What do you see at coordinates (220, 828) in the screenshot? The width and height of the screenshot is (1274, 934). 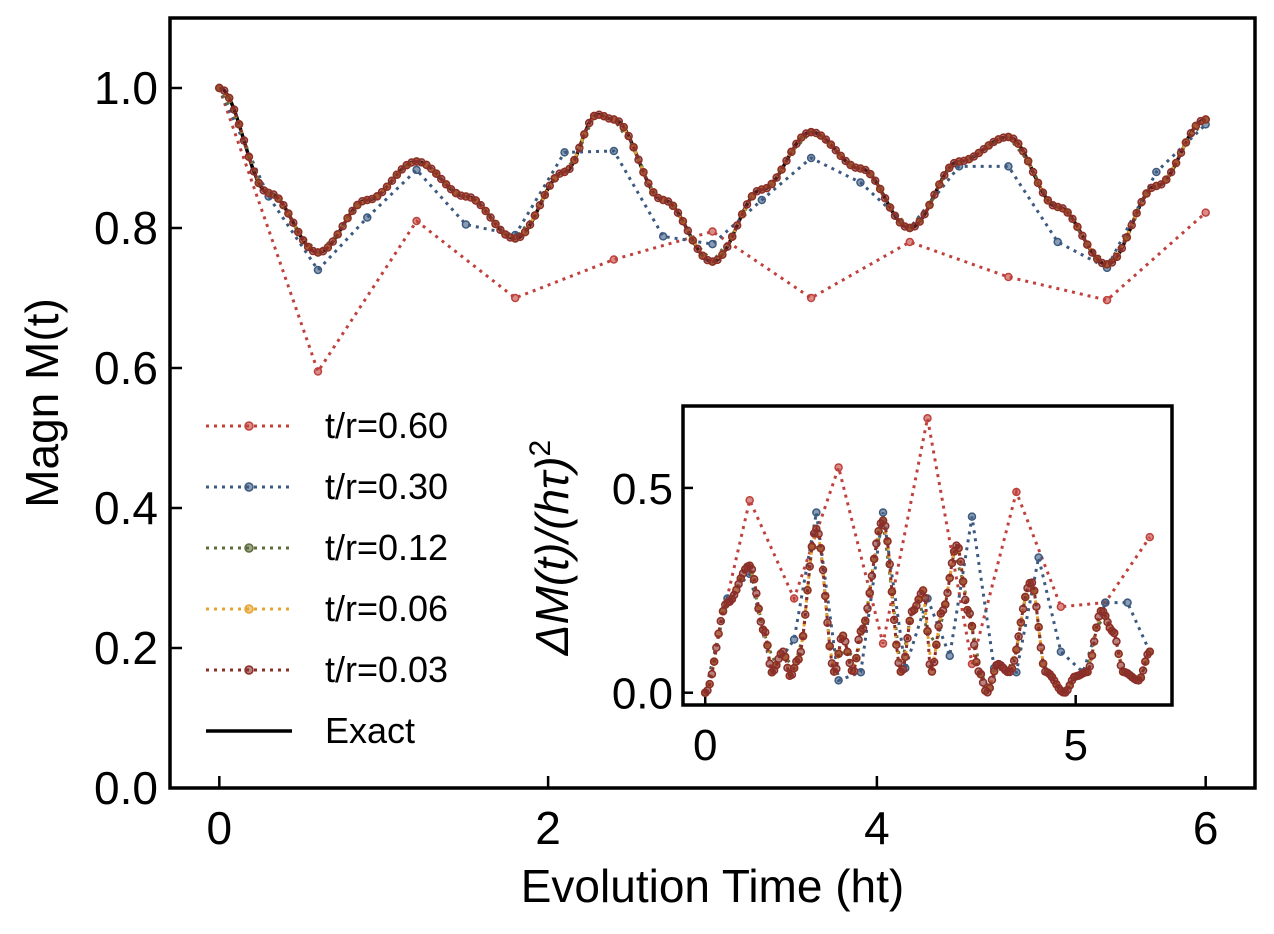 I see `x-tick-label: 0` at bounding box center [220, 828].